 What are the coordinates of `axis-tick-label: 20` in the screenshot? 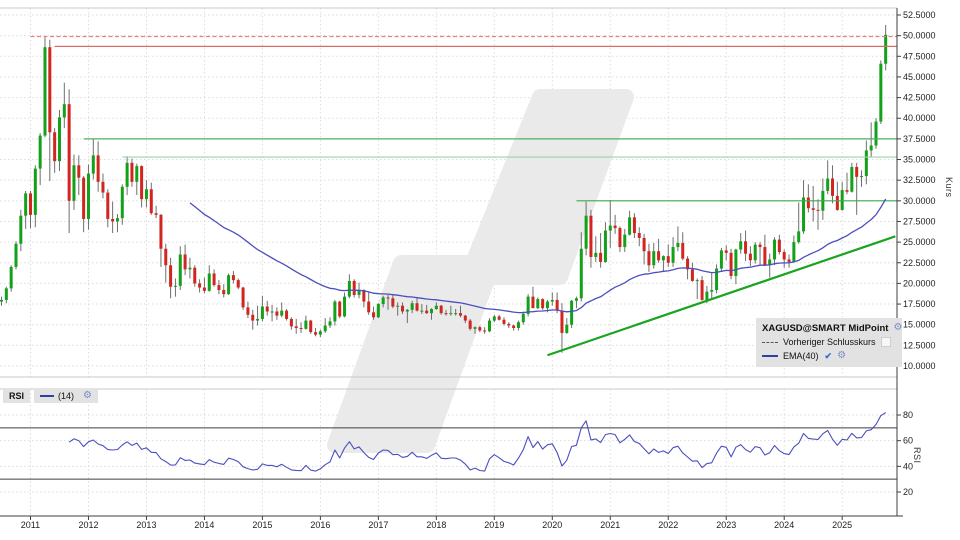 It's located at (908, 492).